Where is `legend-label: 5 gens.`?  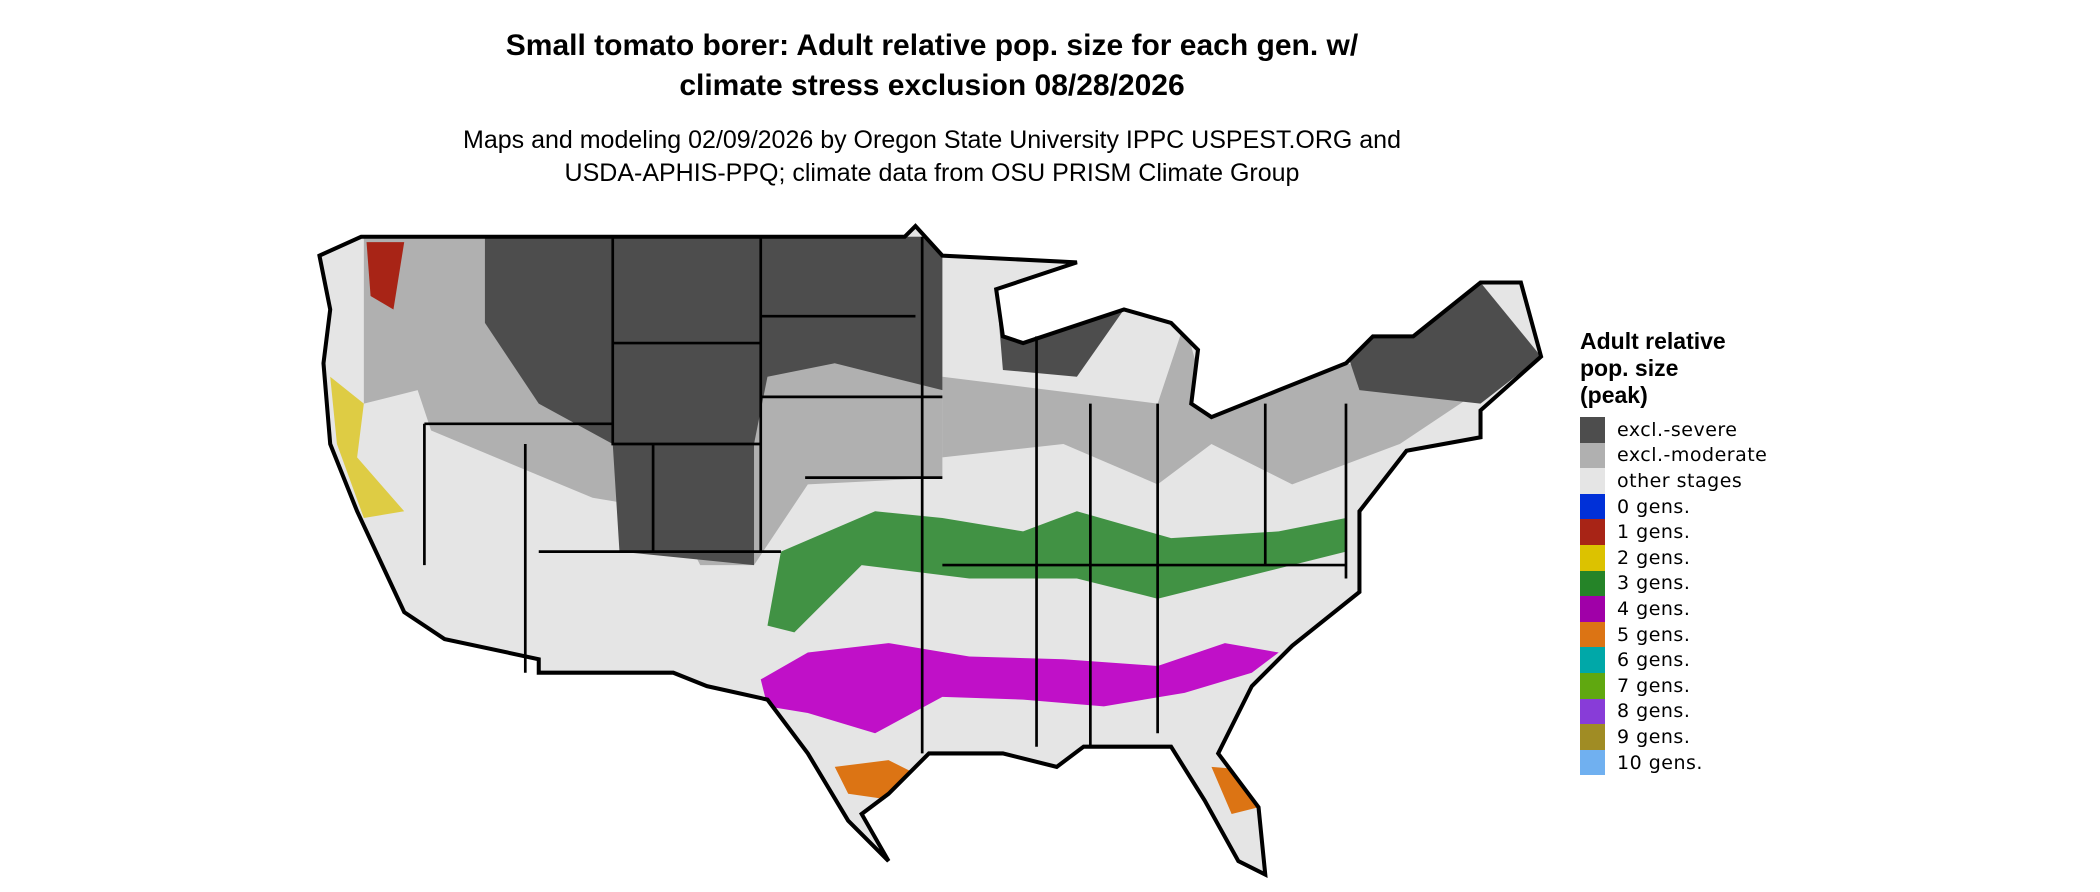
legend-label: 5 gens. is located at coordinates (1654, 634).